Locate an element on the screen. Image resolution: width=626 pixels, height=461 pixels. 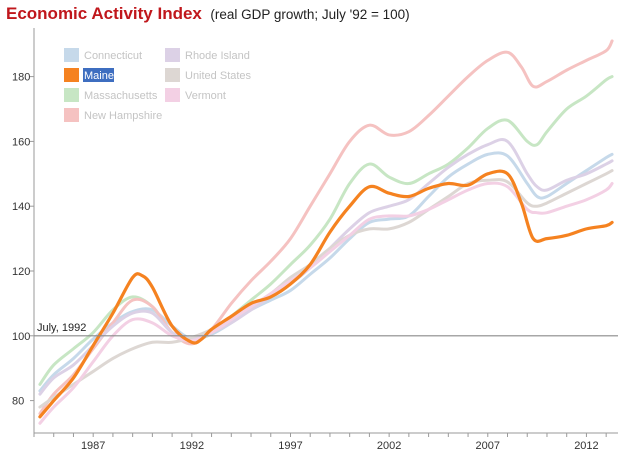
legend-label-maine: Maine is located at coordinates (99, 76).